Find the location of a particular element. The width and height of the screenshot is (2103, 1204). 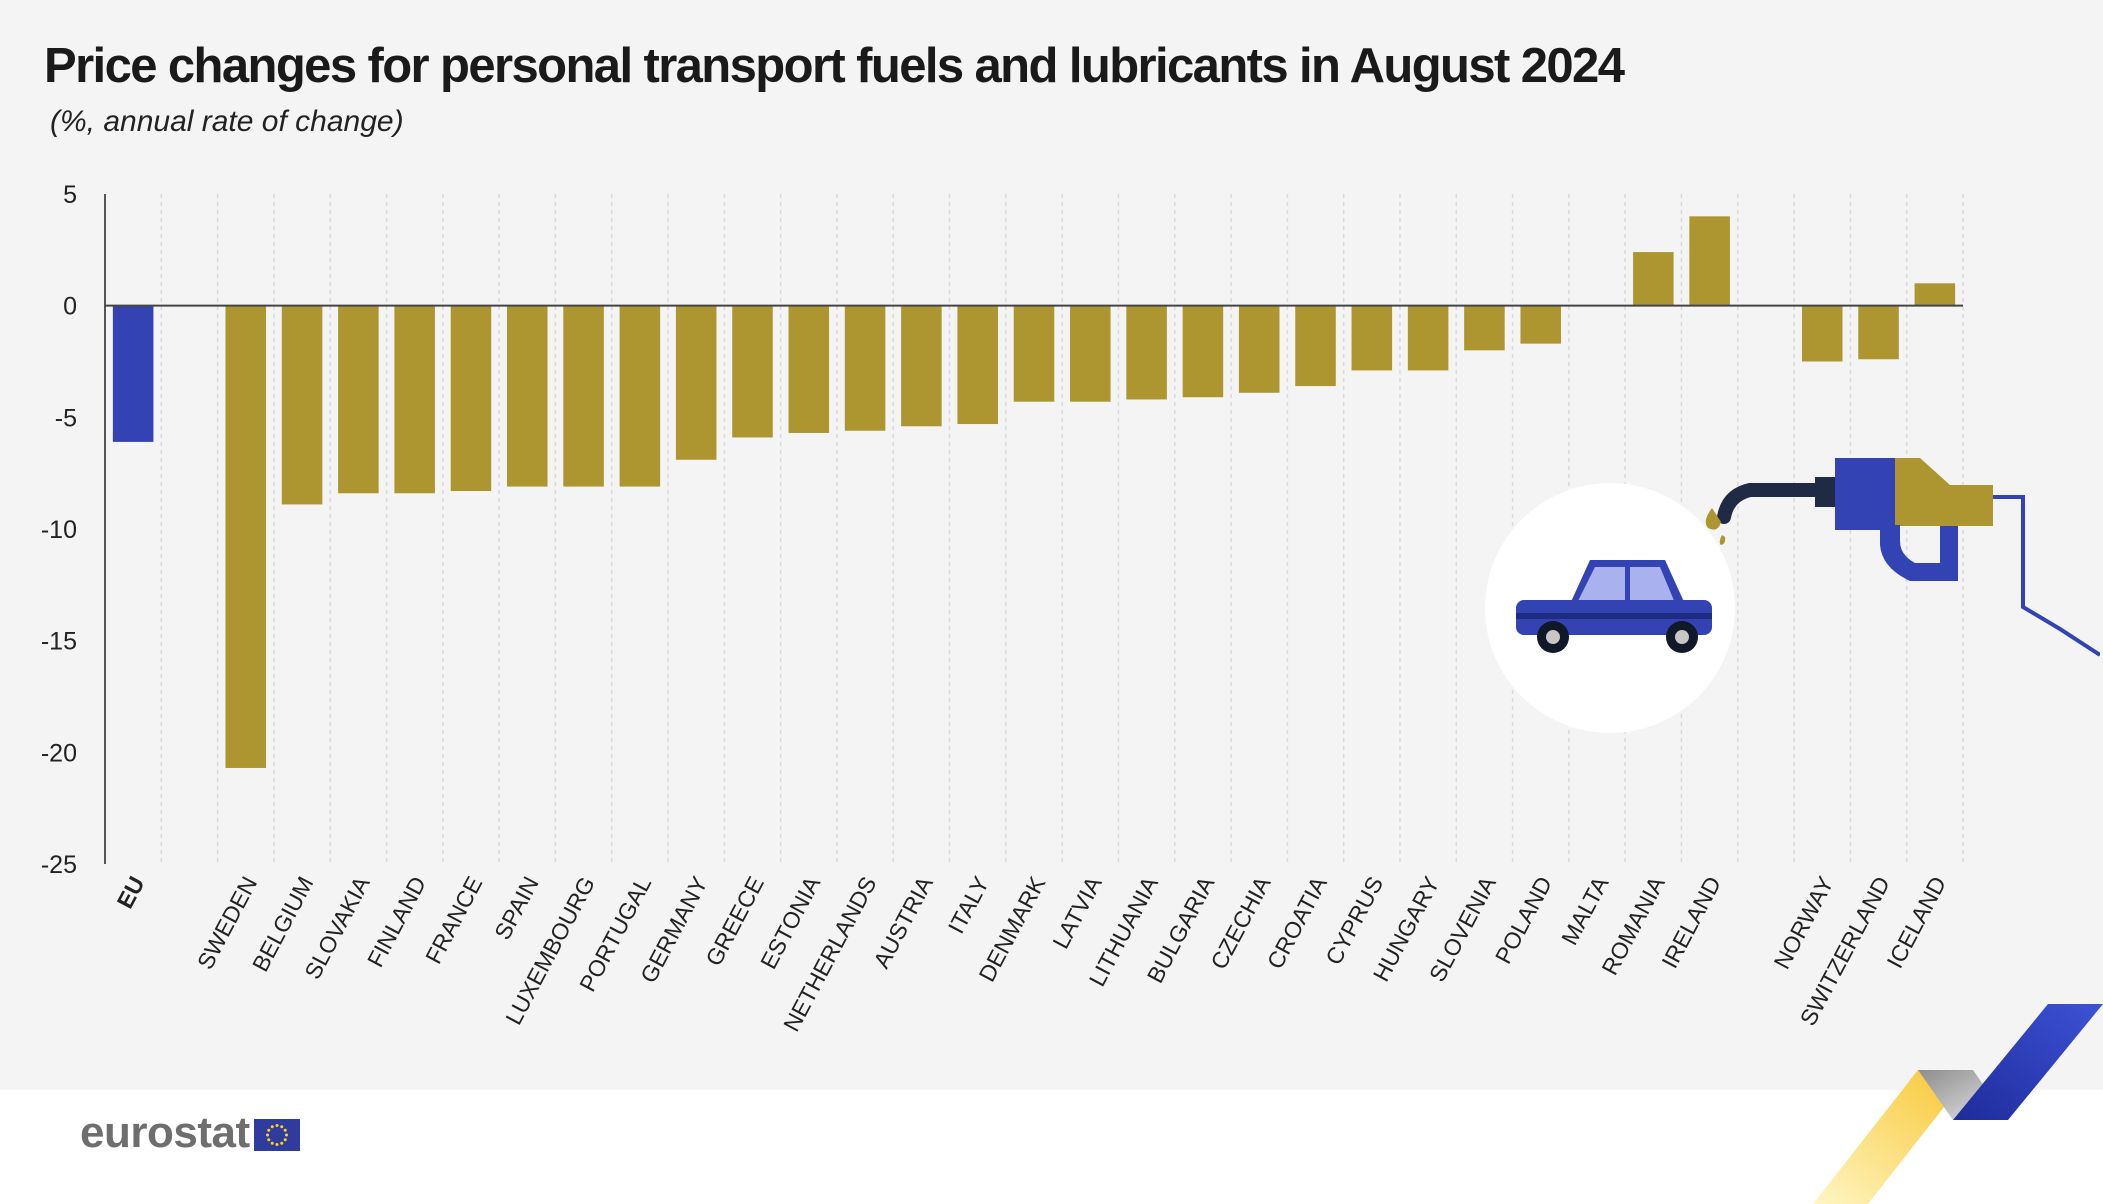

bar-france is located at coordinates (471, 398).